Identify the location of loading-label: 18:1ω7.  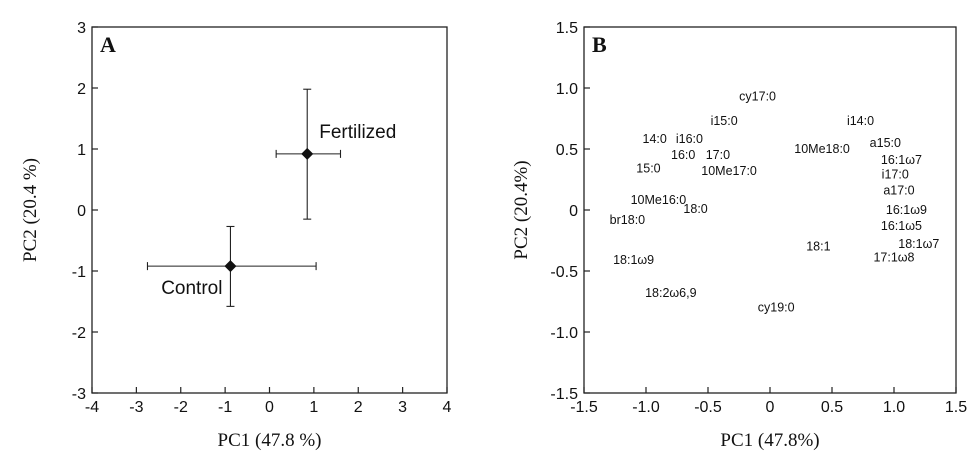
(918, 244).